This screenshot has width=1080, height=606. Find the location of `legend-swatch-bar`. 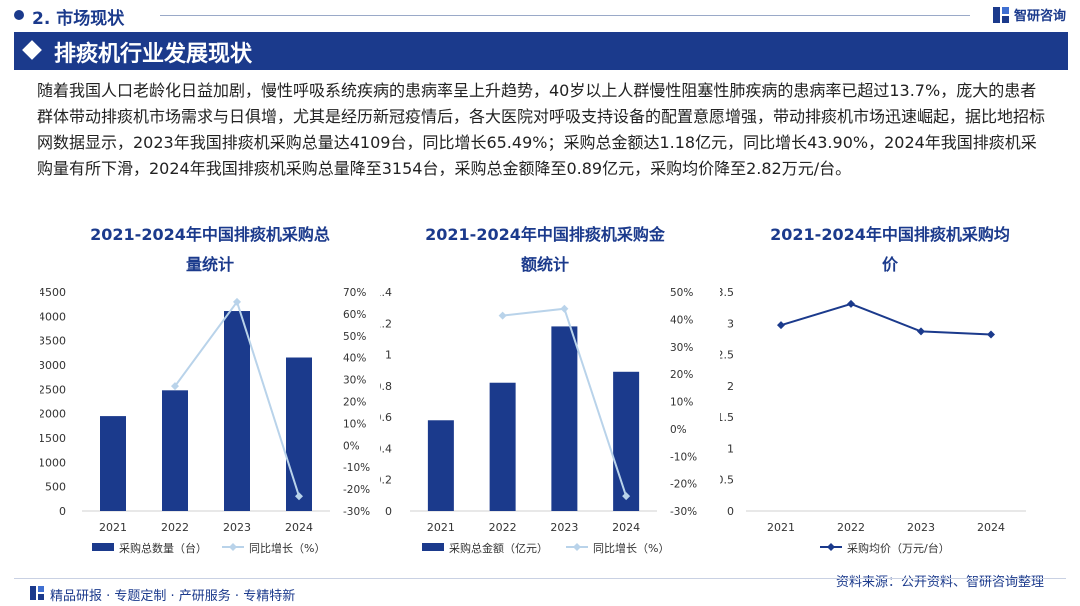

legend-swatch-bar is located at coordinates (433, 547).